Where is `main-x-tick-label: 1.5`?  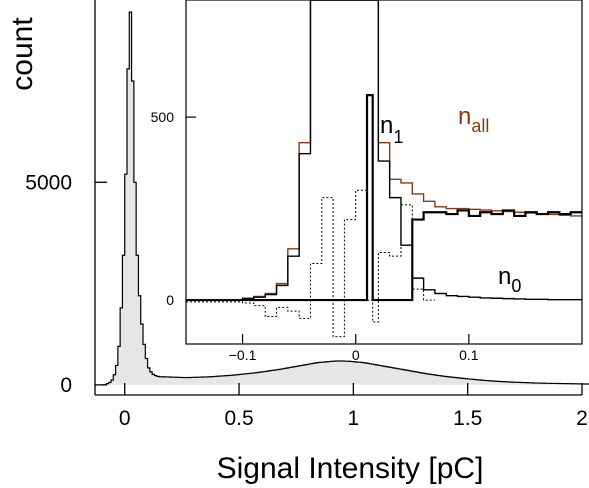
main-x-tick-label: 1.5 is located at coordinates (467, 418).